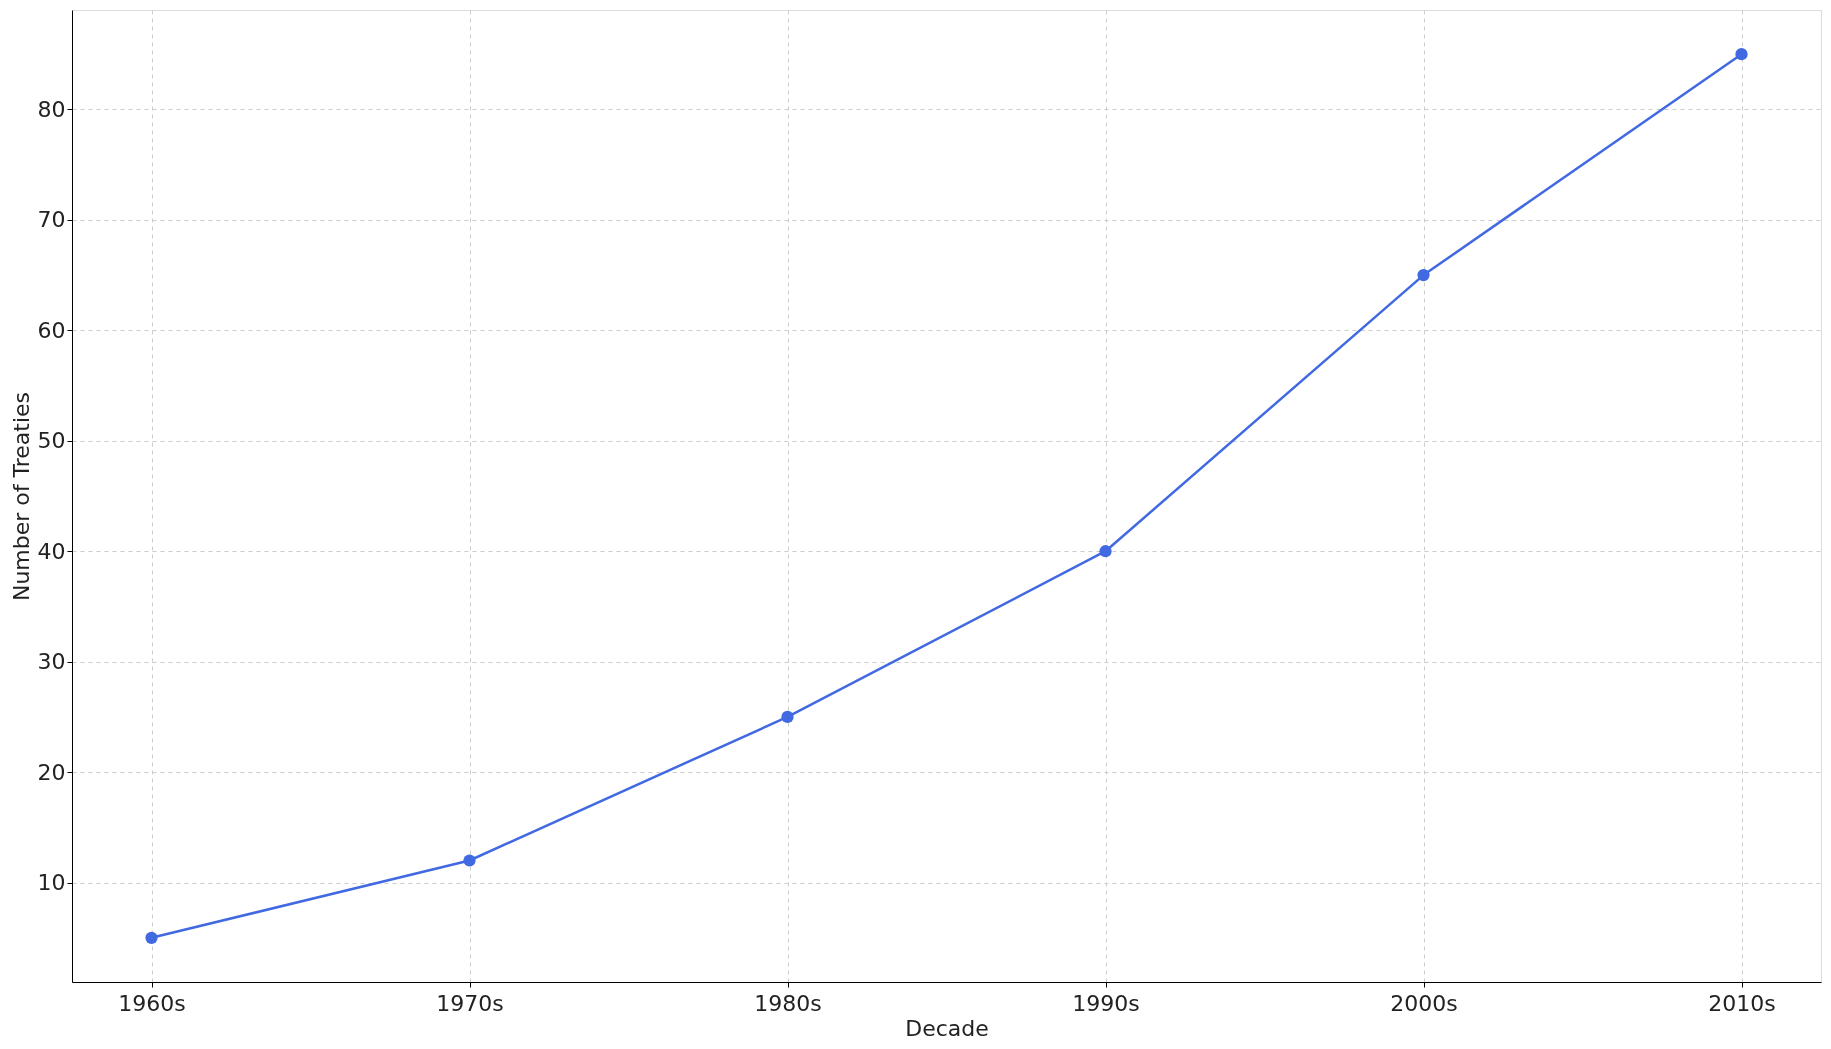 The width and height of the screenshot is (1831, 1049). Describe the element at coordinates (947, 1028) in the screenshot. I see `x-axis-title: Decade` at that location.